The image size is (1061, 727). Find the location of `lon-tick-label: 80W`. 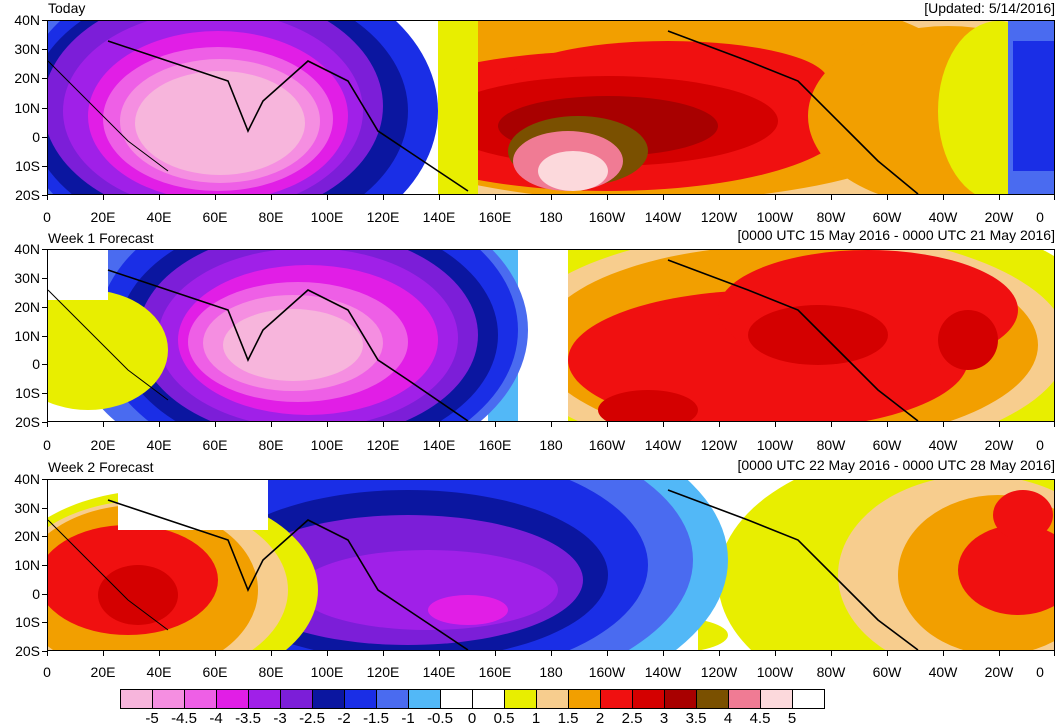

lon-tick-label: 80W is located at coordinates (831, 672).